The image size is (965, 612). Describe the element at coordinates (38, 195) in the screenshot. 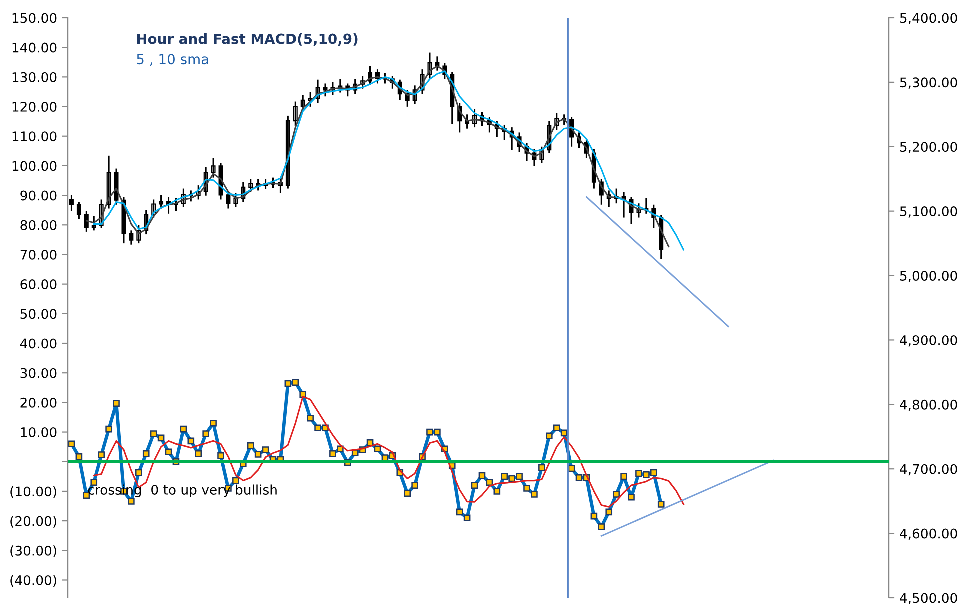

I see `y-tick-label: 90.00` at that location.